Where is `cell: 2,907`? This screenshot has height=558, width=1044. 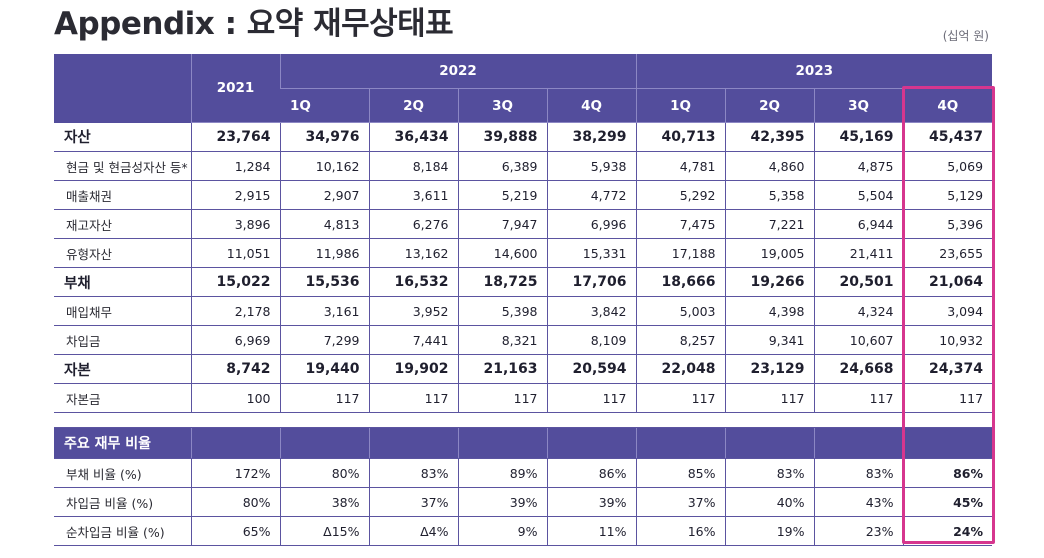
cell: 2,907 is located at coordinates (324, 195).